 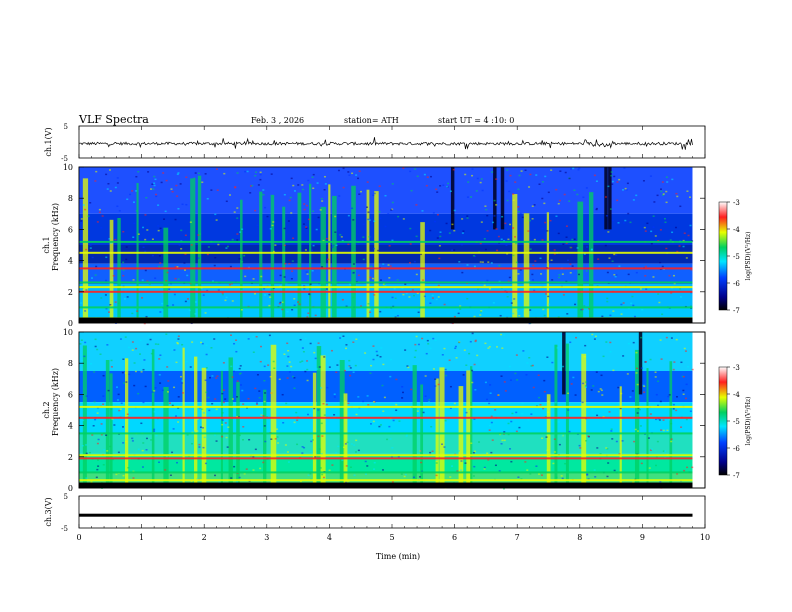 I want to click on ch2-colorbar-ticks: -3-4-5-6-7, so click(x=733, y=422).